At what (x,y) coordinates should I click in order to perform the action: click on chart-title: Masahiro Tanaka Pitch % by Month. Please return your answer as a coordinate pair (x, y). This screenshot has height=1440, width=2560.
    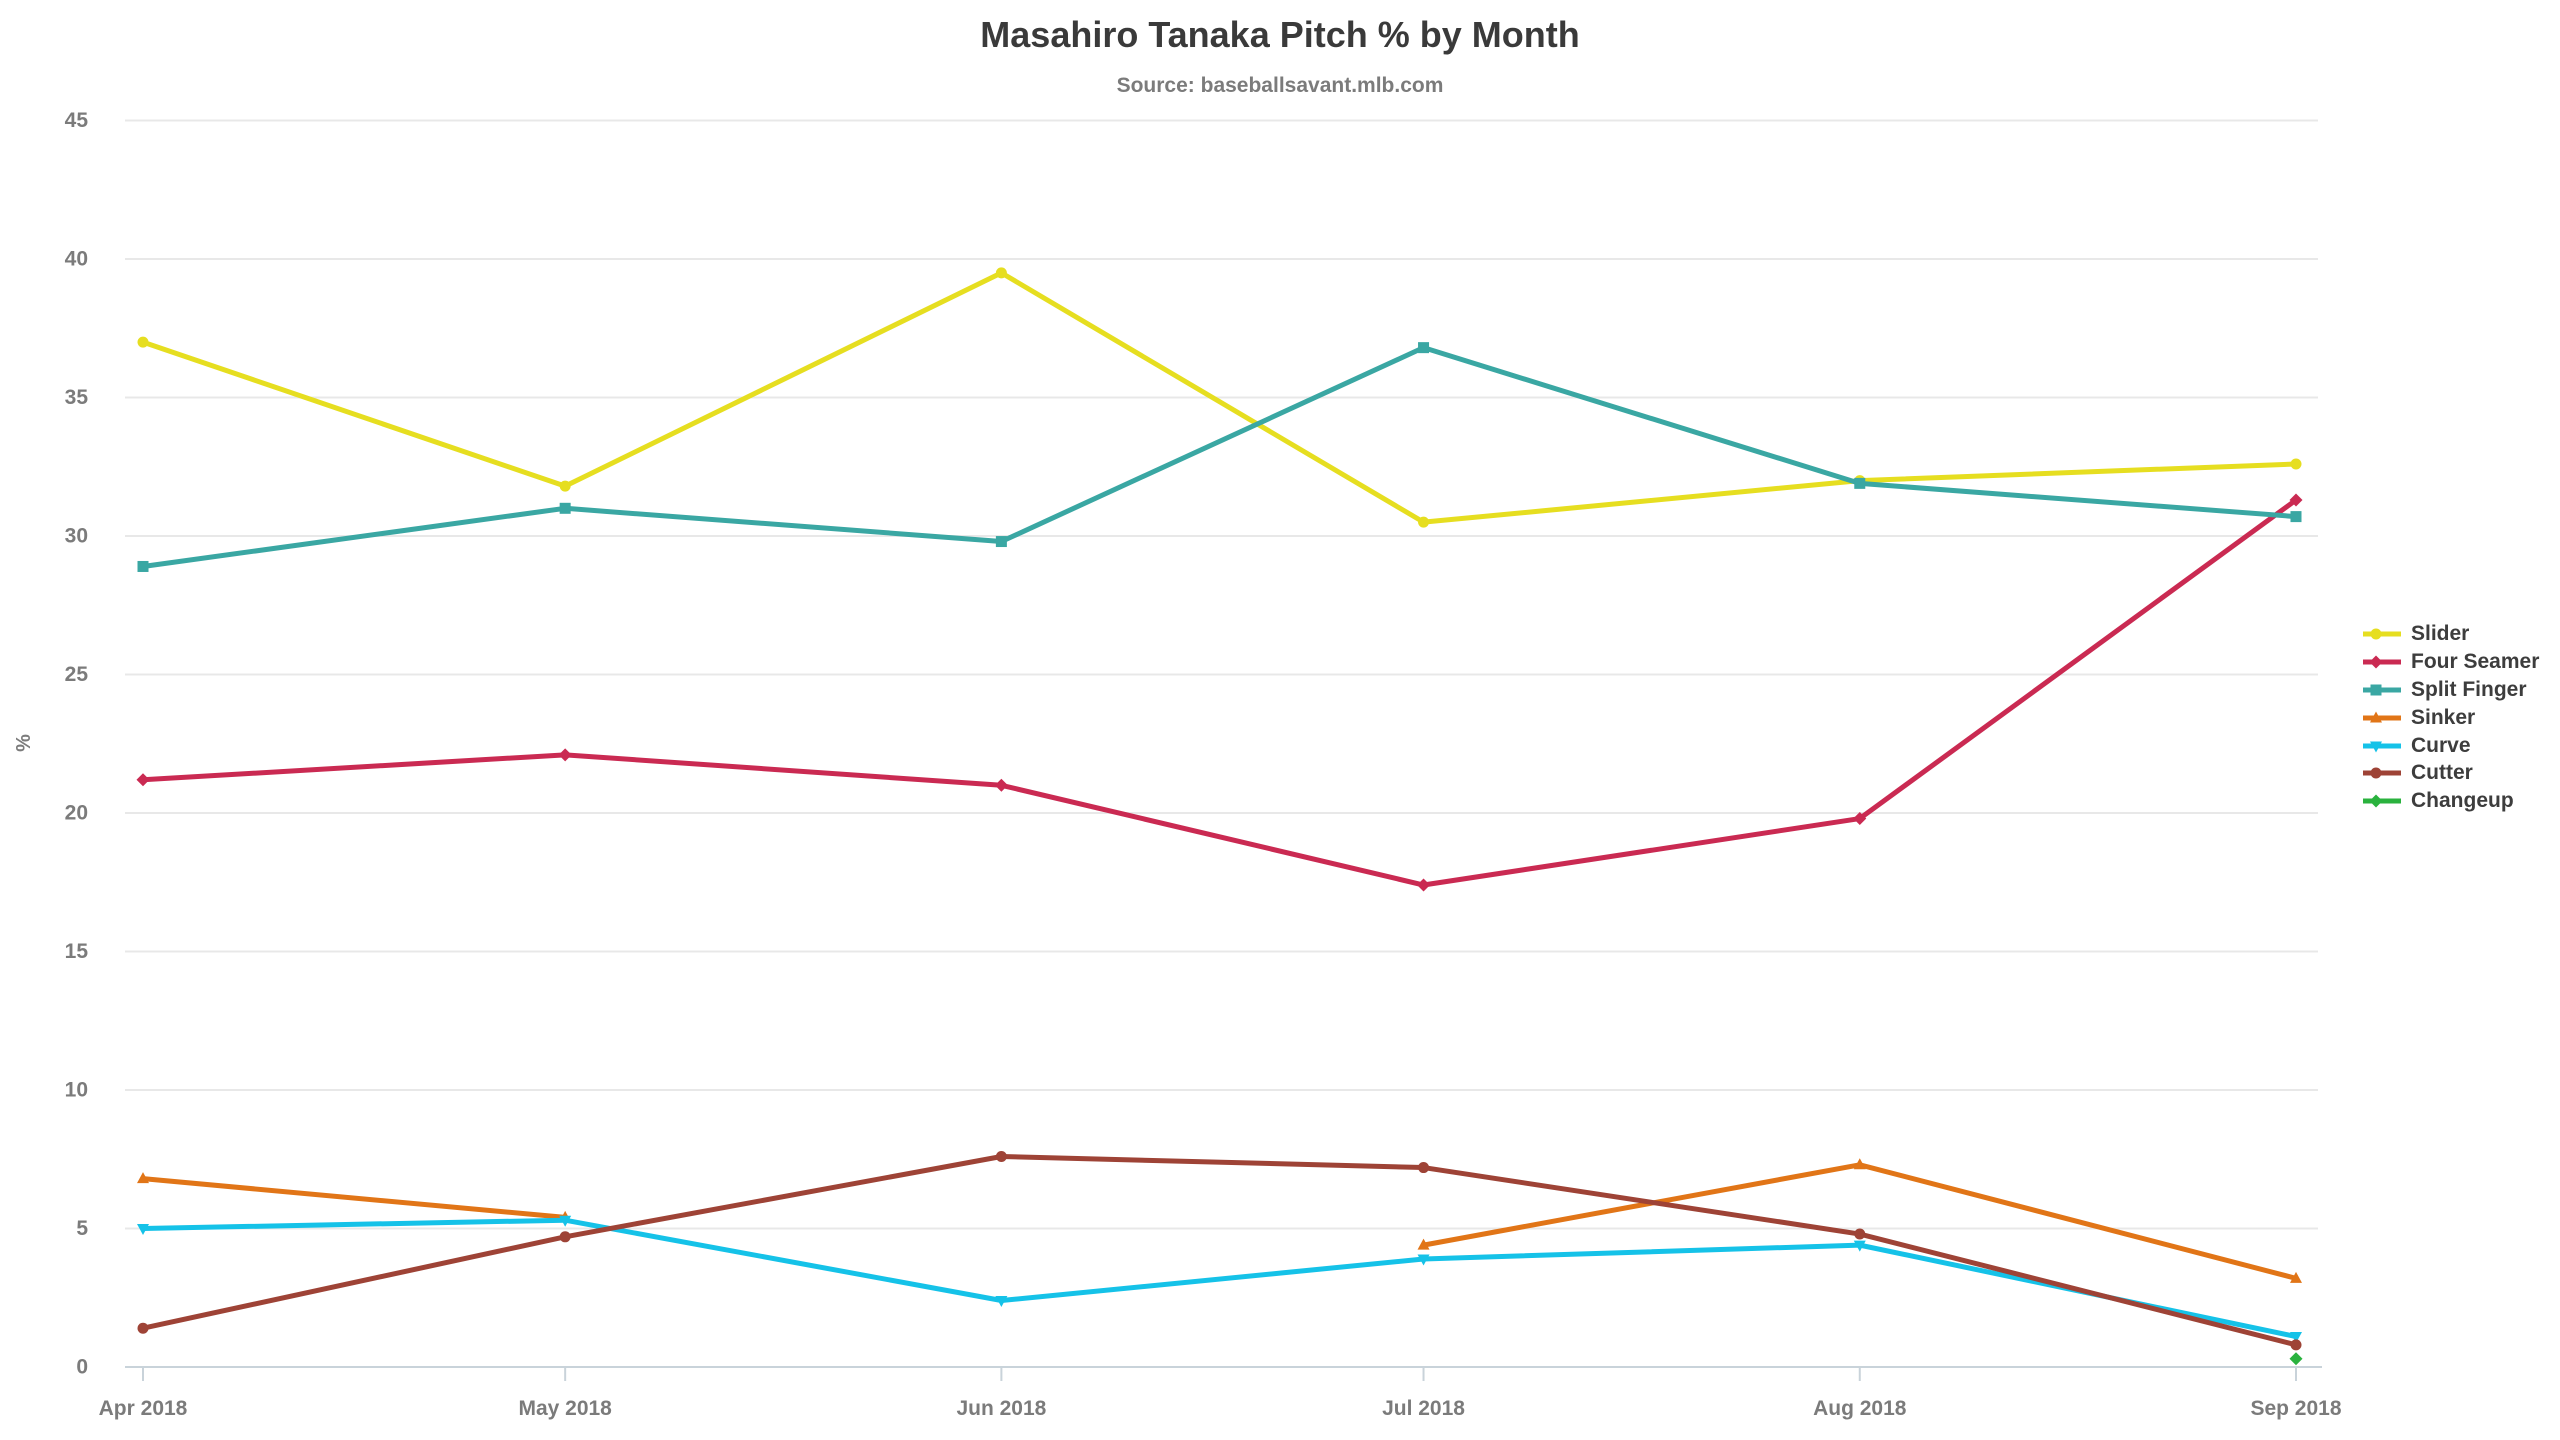
    Looking at the image, I should click on (1280, 34).